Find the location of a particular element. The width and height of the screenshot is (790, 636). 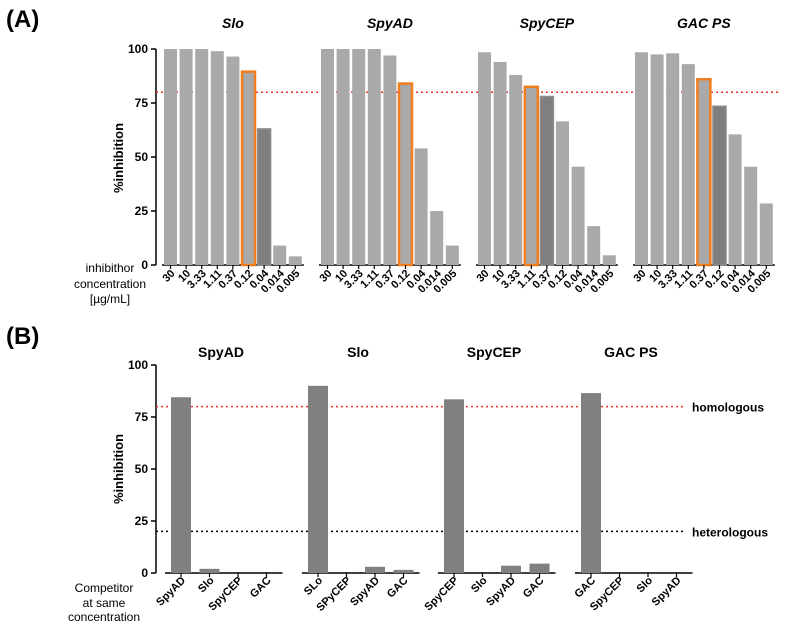

panel-b-y-tick-label: 0 is located at coordinates (144, 573).